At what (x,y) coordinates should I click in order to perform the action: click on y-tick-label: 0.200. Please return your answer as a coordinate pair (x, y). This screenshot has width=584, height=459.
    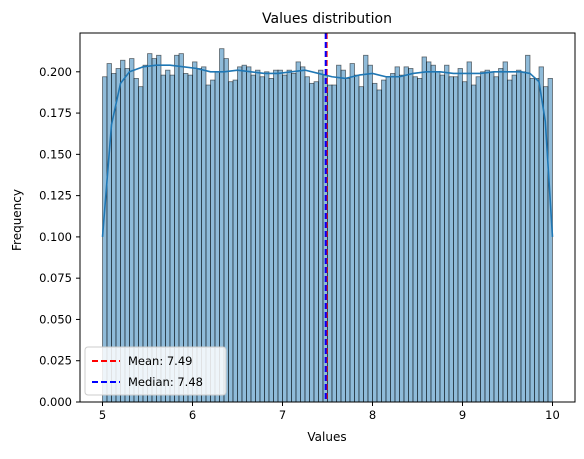
    Looking at the image, I should click on (55, 72).